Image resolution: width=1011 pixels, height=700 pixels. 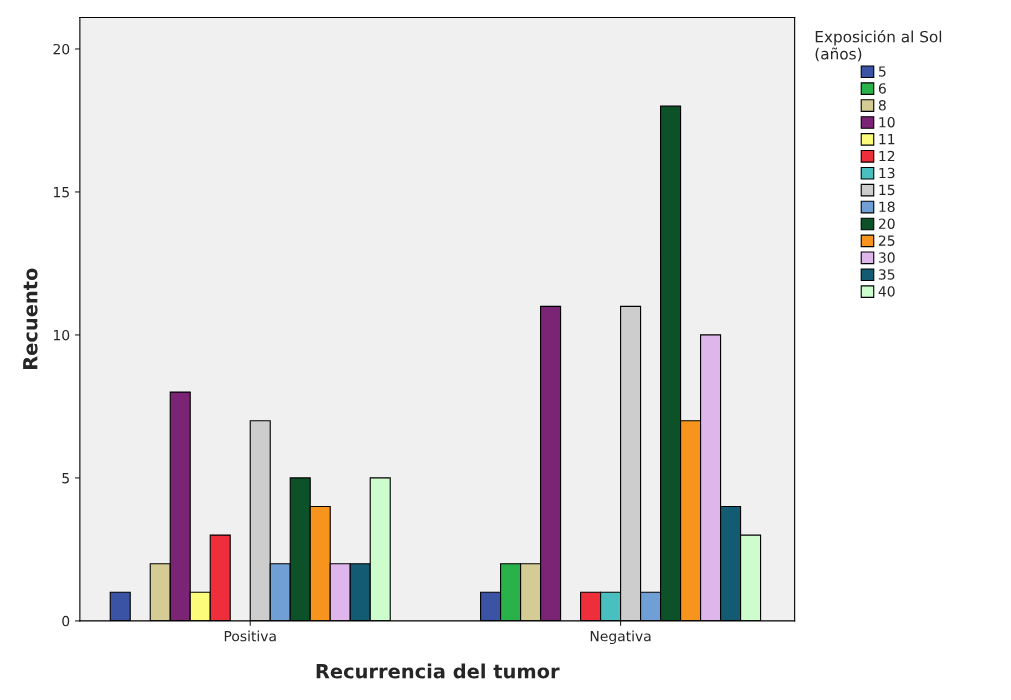 I want to click on y-tick-label: 20, so click(x=61, y=49).